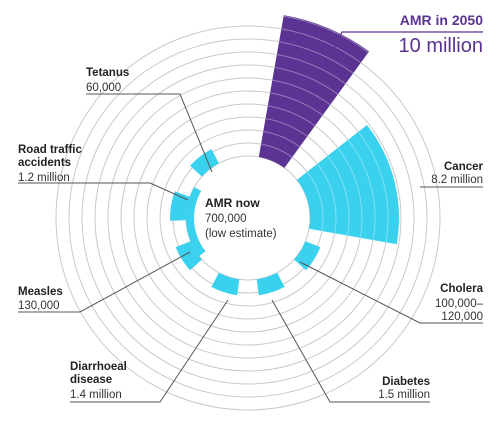 This screenshot has width=500, height=424. What do you see at coordinates (461, 289) in the screenshot?
I see `cholera-name: Cholera` at bounding box center [461, 289].